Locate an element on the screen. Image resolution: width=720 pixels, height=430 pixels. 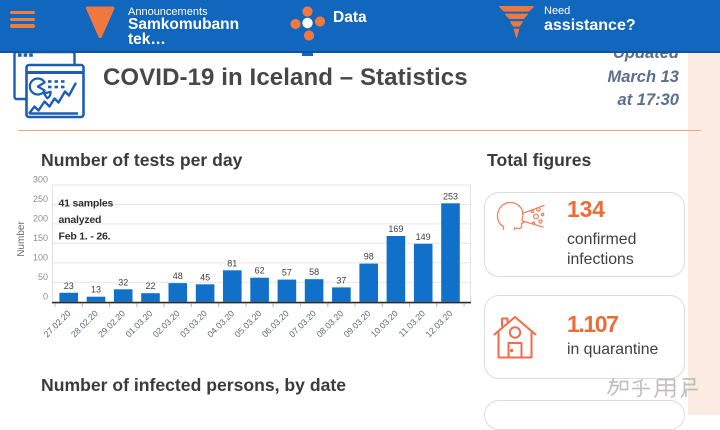
svg-text: 29.02.20 is located at coordinates (111, 323).